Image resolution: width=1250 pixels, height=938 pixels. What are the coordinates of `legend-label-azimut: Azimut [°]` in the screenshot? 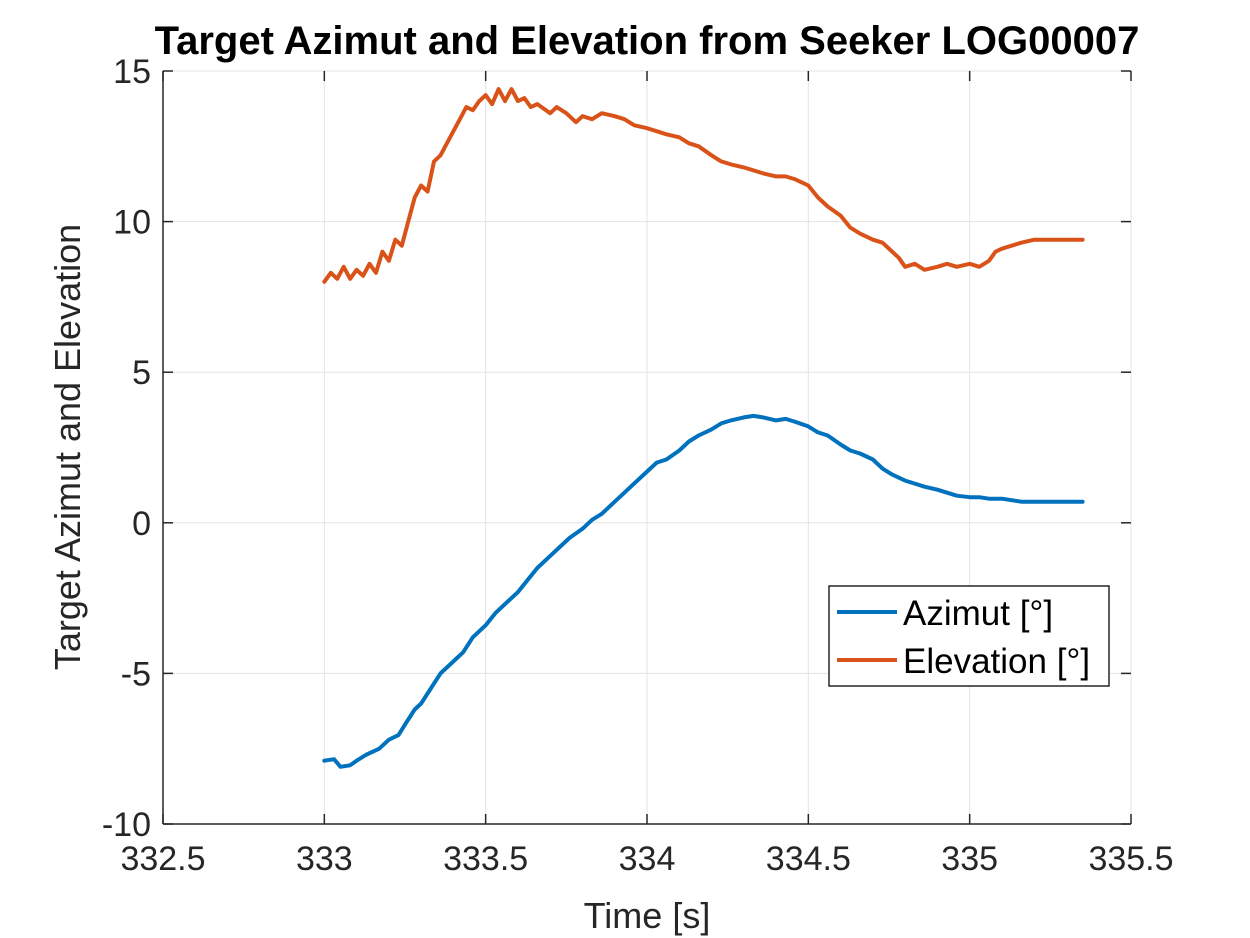 It's located at (978, 613).